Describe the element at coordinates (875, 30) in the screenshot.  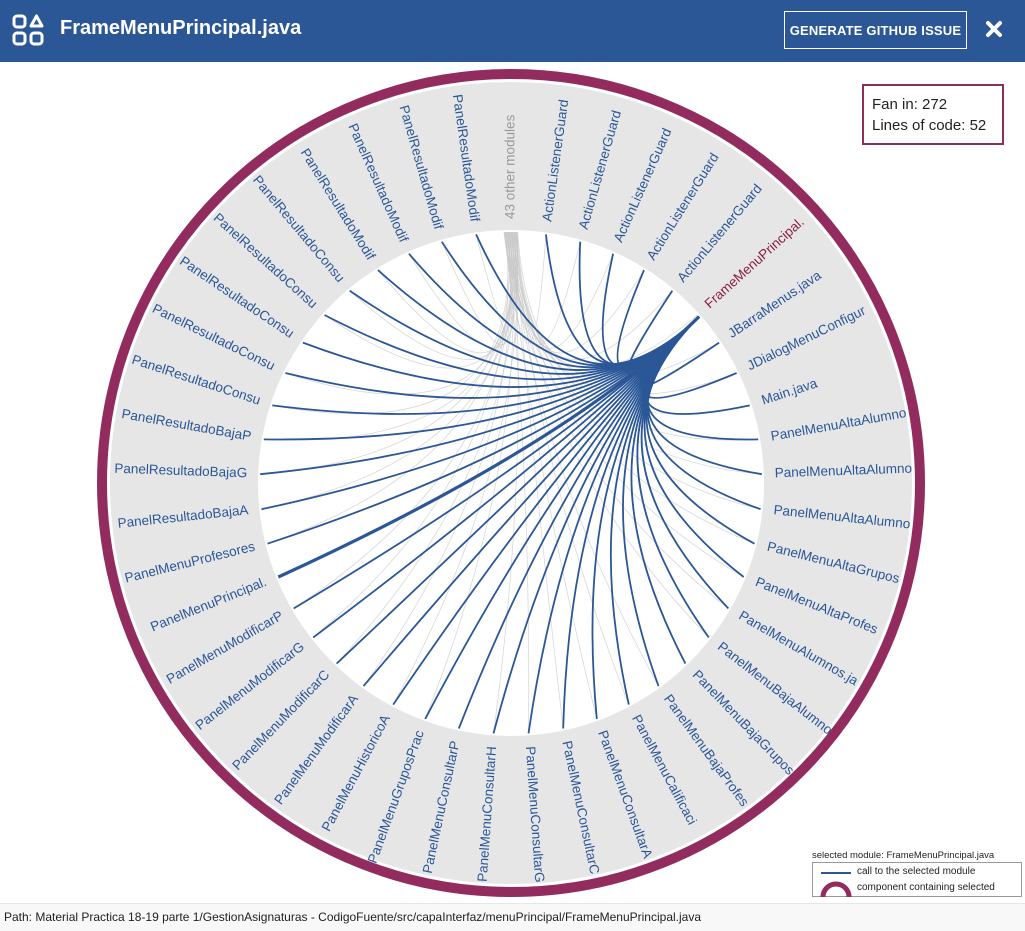
I see `generate-github-issue-button: GENERATE GITHUB ISSUE` at that location.